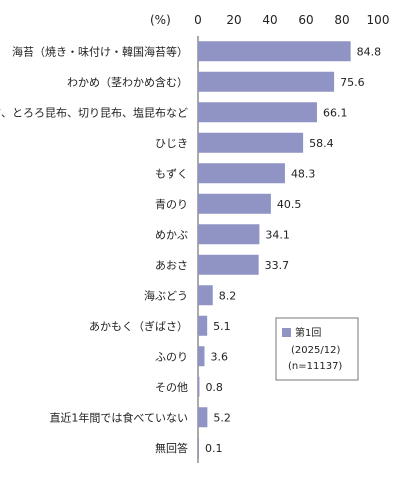 This screenshot has width=418, height=489. I want to click on category-label: めかぶ, so click(171, 234).